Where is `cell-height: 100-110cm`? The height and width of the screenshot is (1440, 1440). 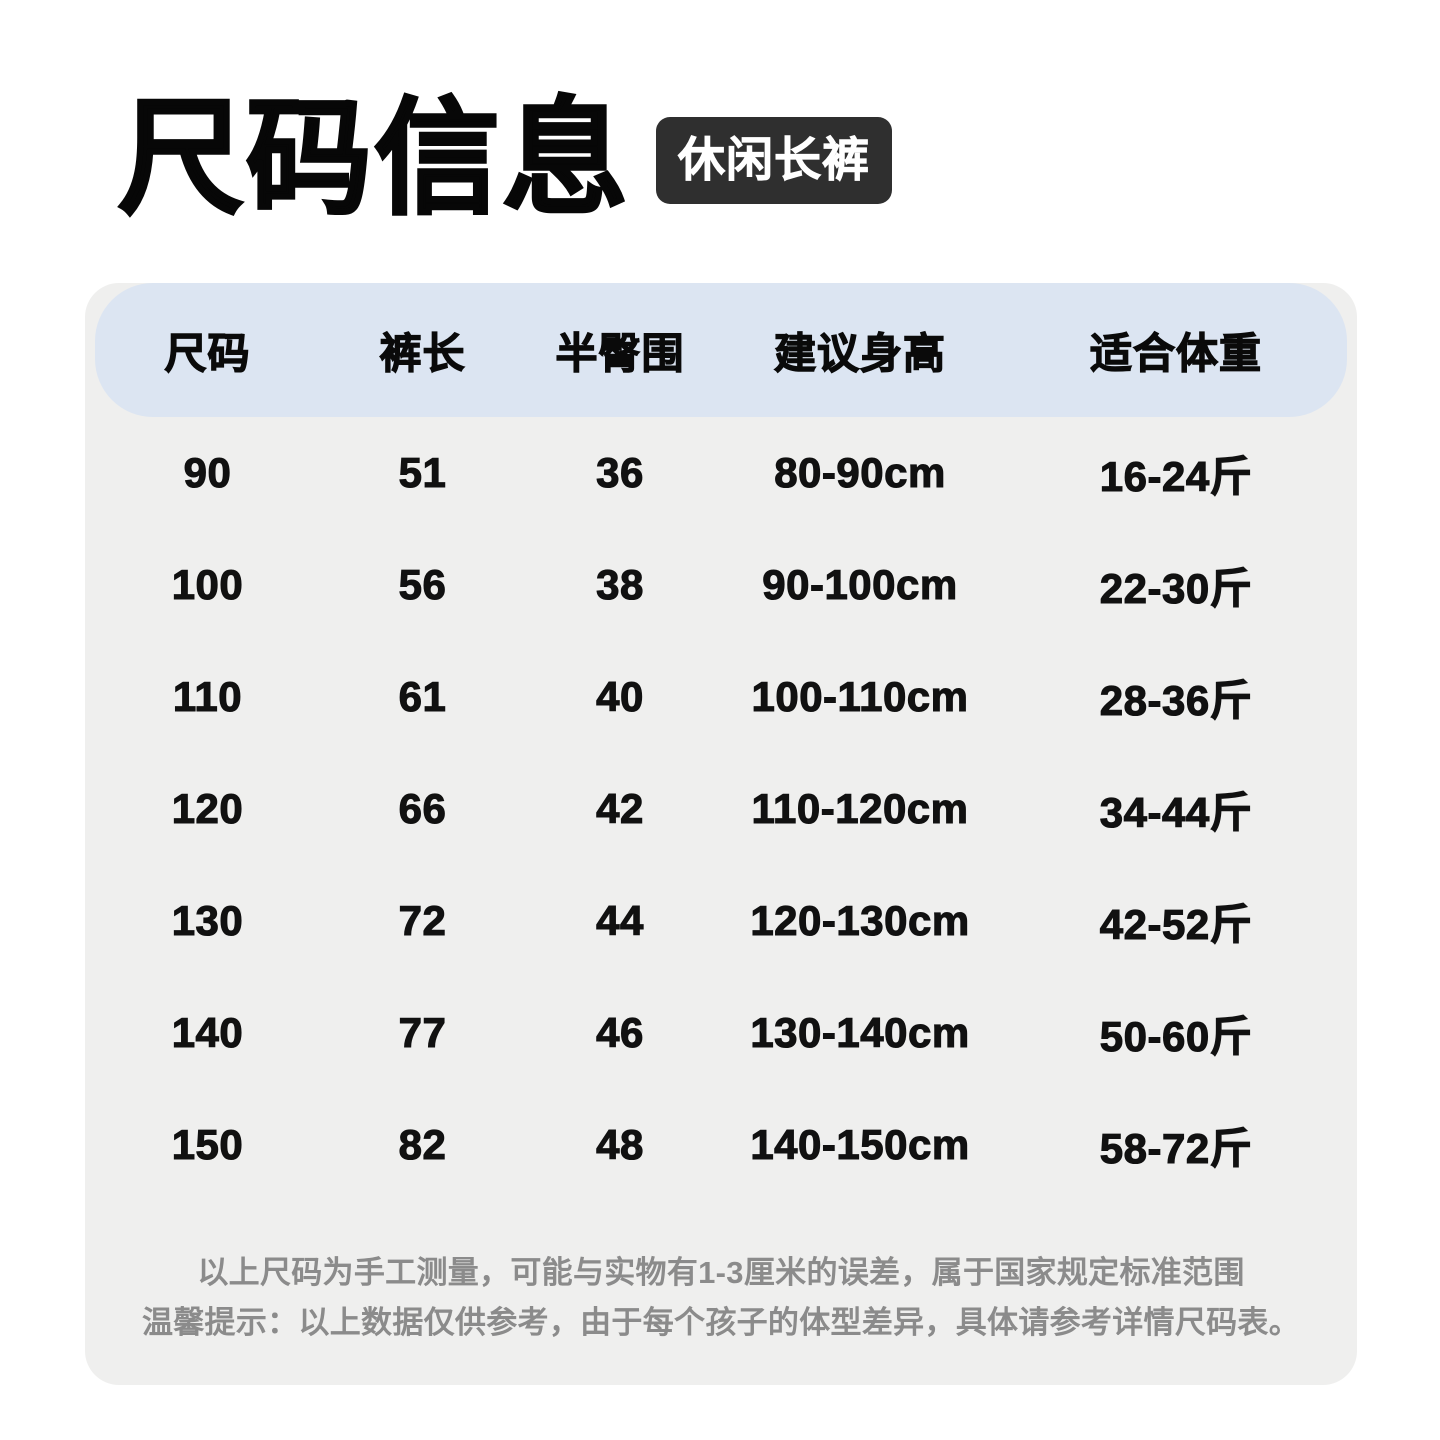
cell-height: 100-110cm is located at coordinates (860, 696).